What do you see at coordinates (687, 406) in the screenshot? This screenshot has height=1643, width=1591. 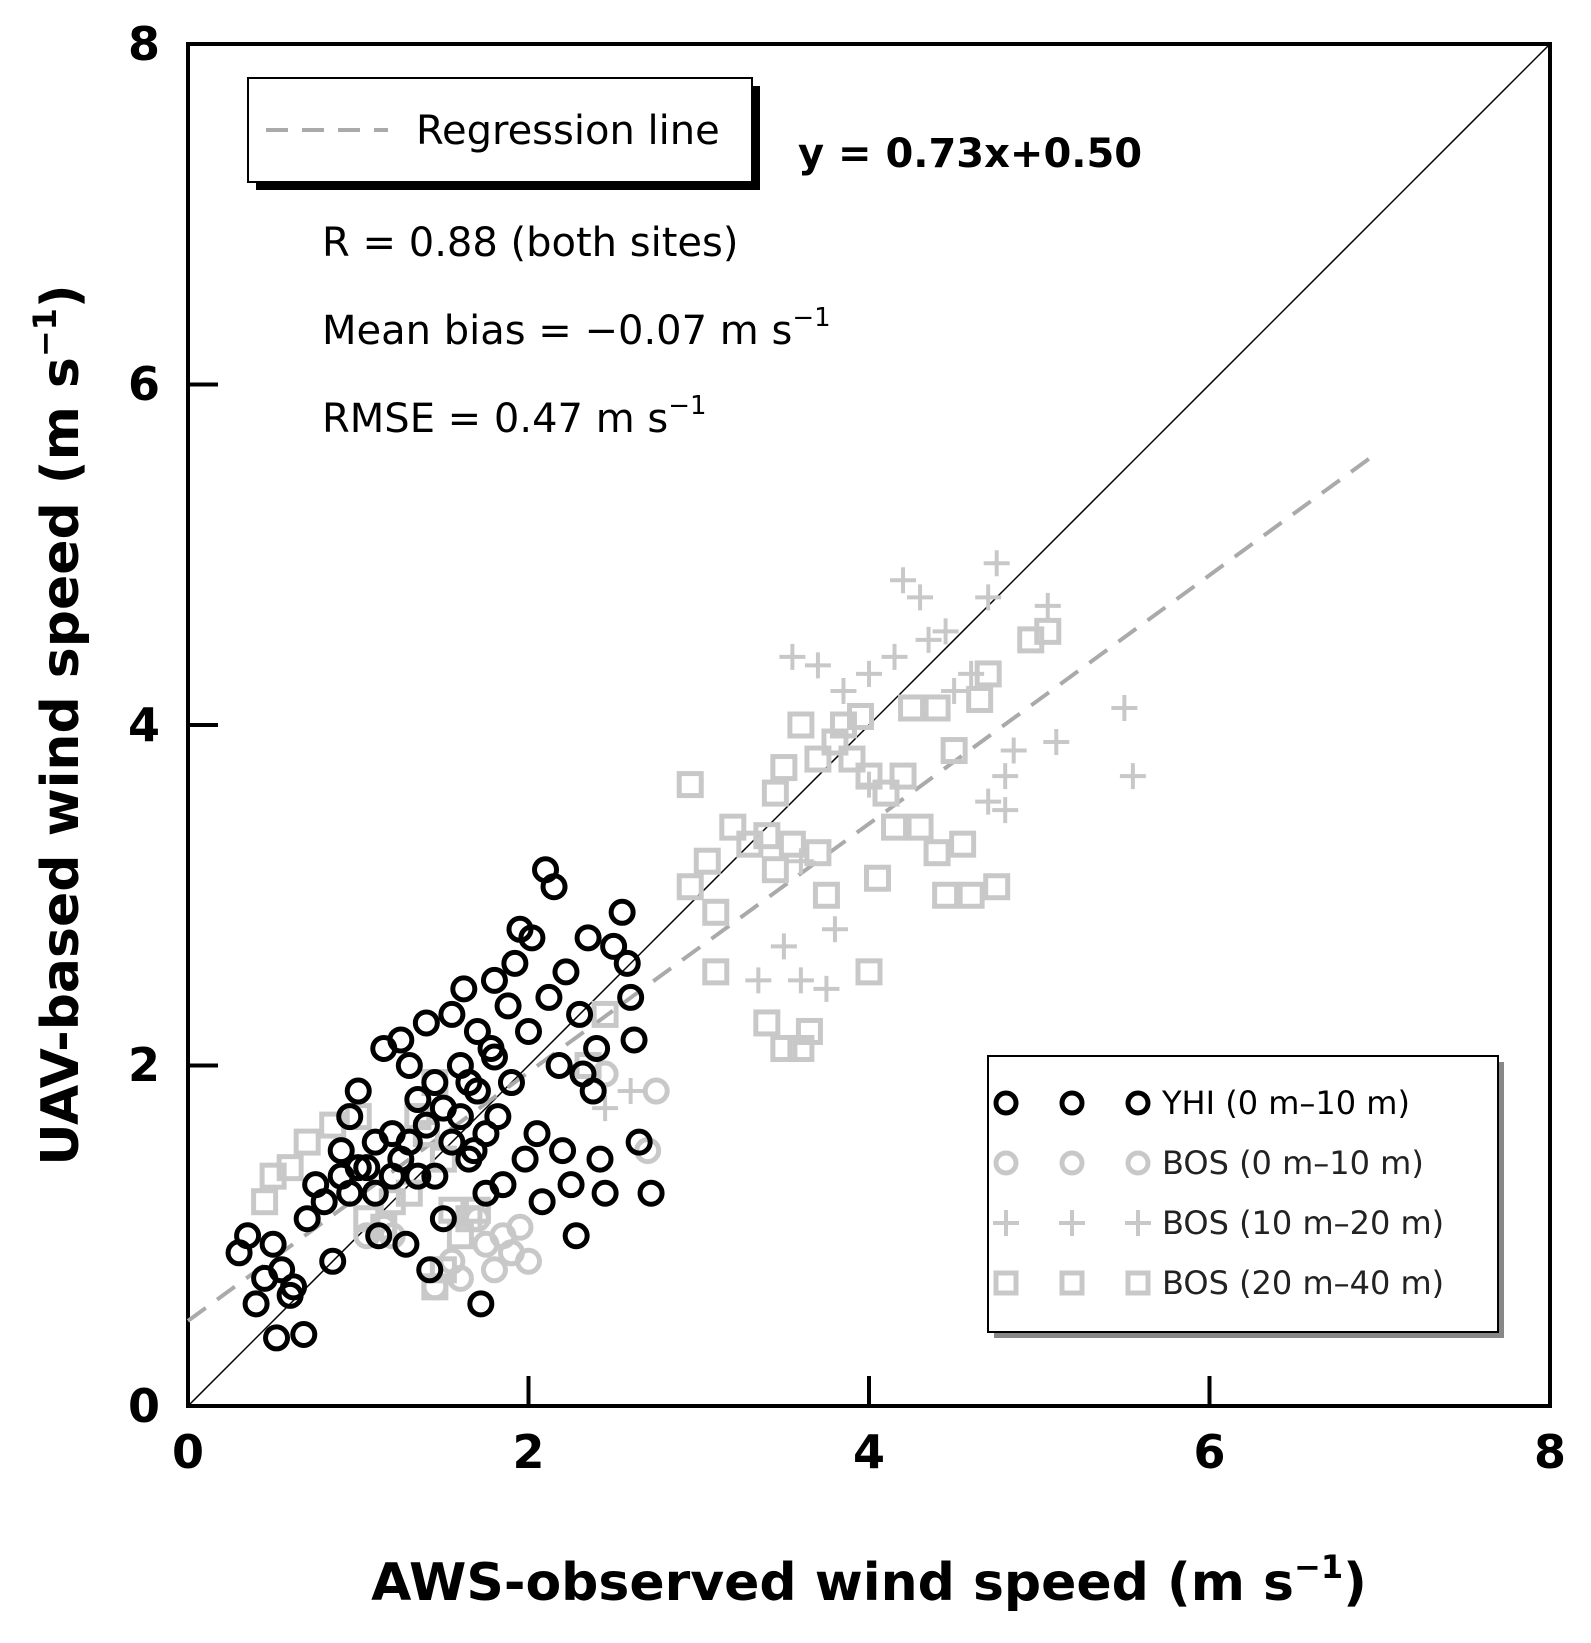 I see `stat-rmse-sup: −1` at bounding box center [687, 406].